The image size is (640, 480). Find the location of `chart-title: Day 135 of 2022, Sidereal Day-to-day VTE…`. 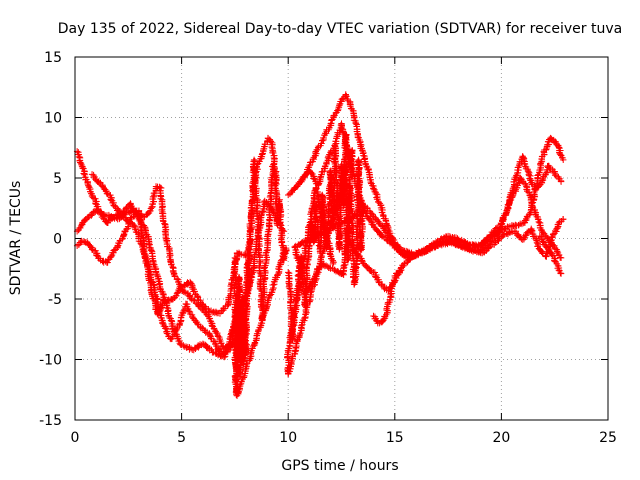

chart-title: Day 135 of 2022, Sidereal Day-to-day VTE… is located at coordinates (340, 29).